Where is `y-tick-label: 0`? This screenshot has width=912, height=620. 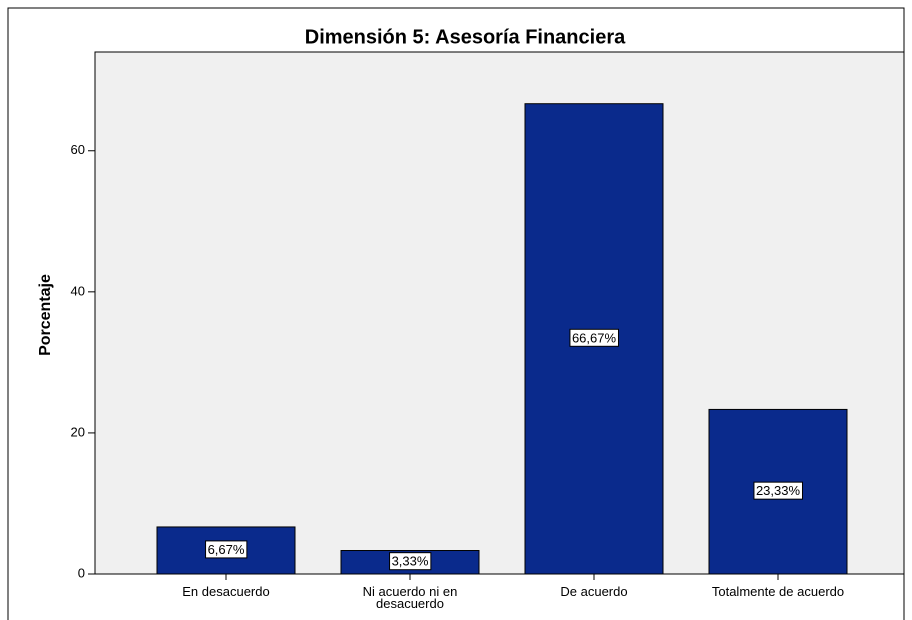
y-tick-label: 0 is located at coordinates (81, 572).